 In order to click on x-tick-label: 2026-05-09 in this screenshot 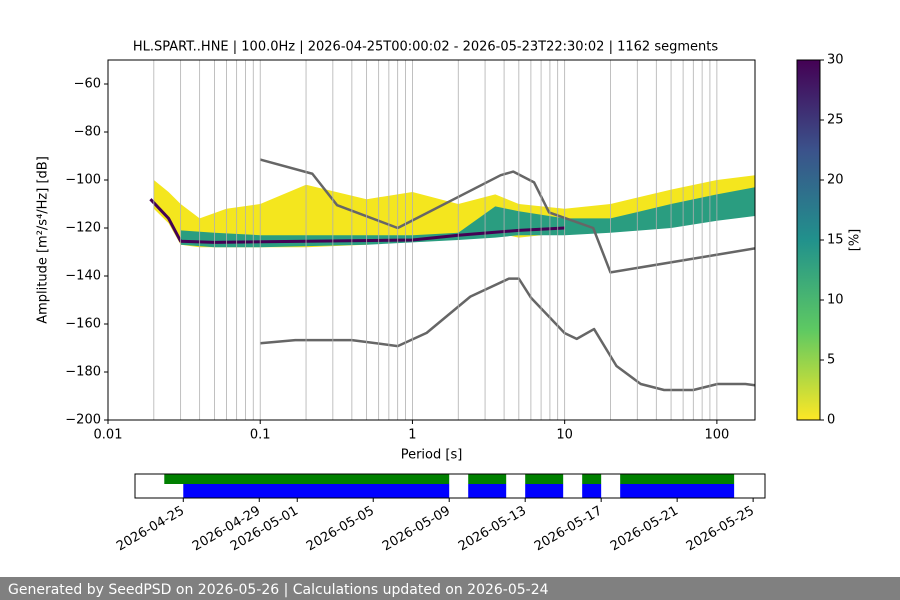, I will do `click(416, 529)`.